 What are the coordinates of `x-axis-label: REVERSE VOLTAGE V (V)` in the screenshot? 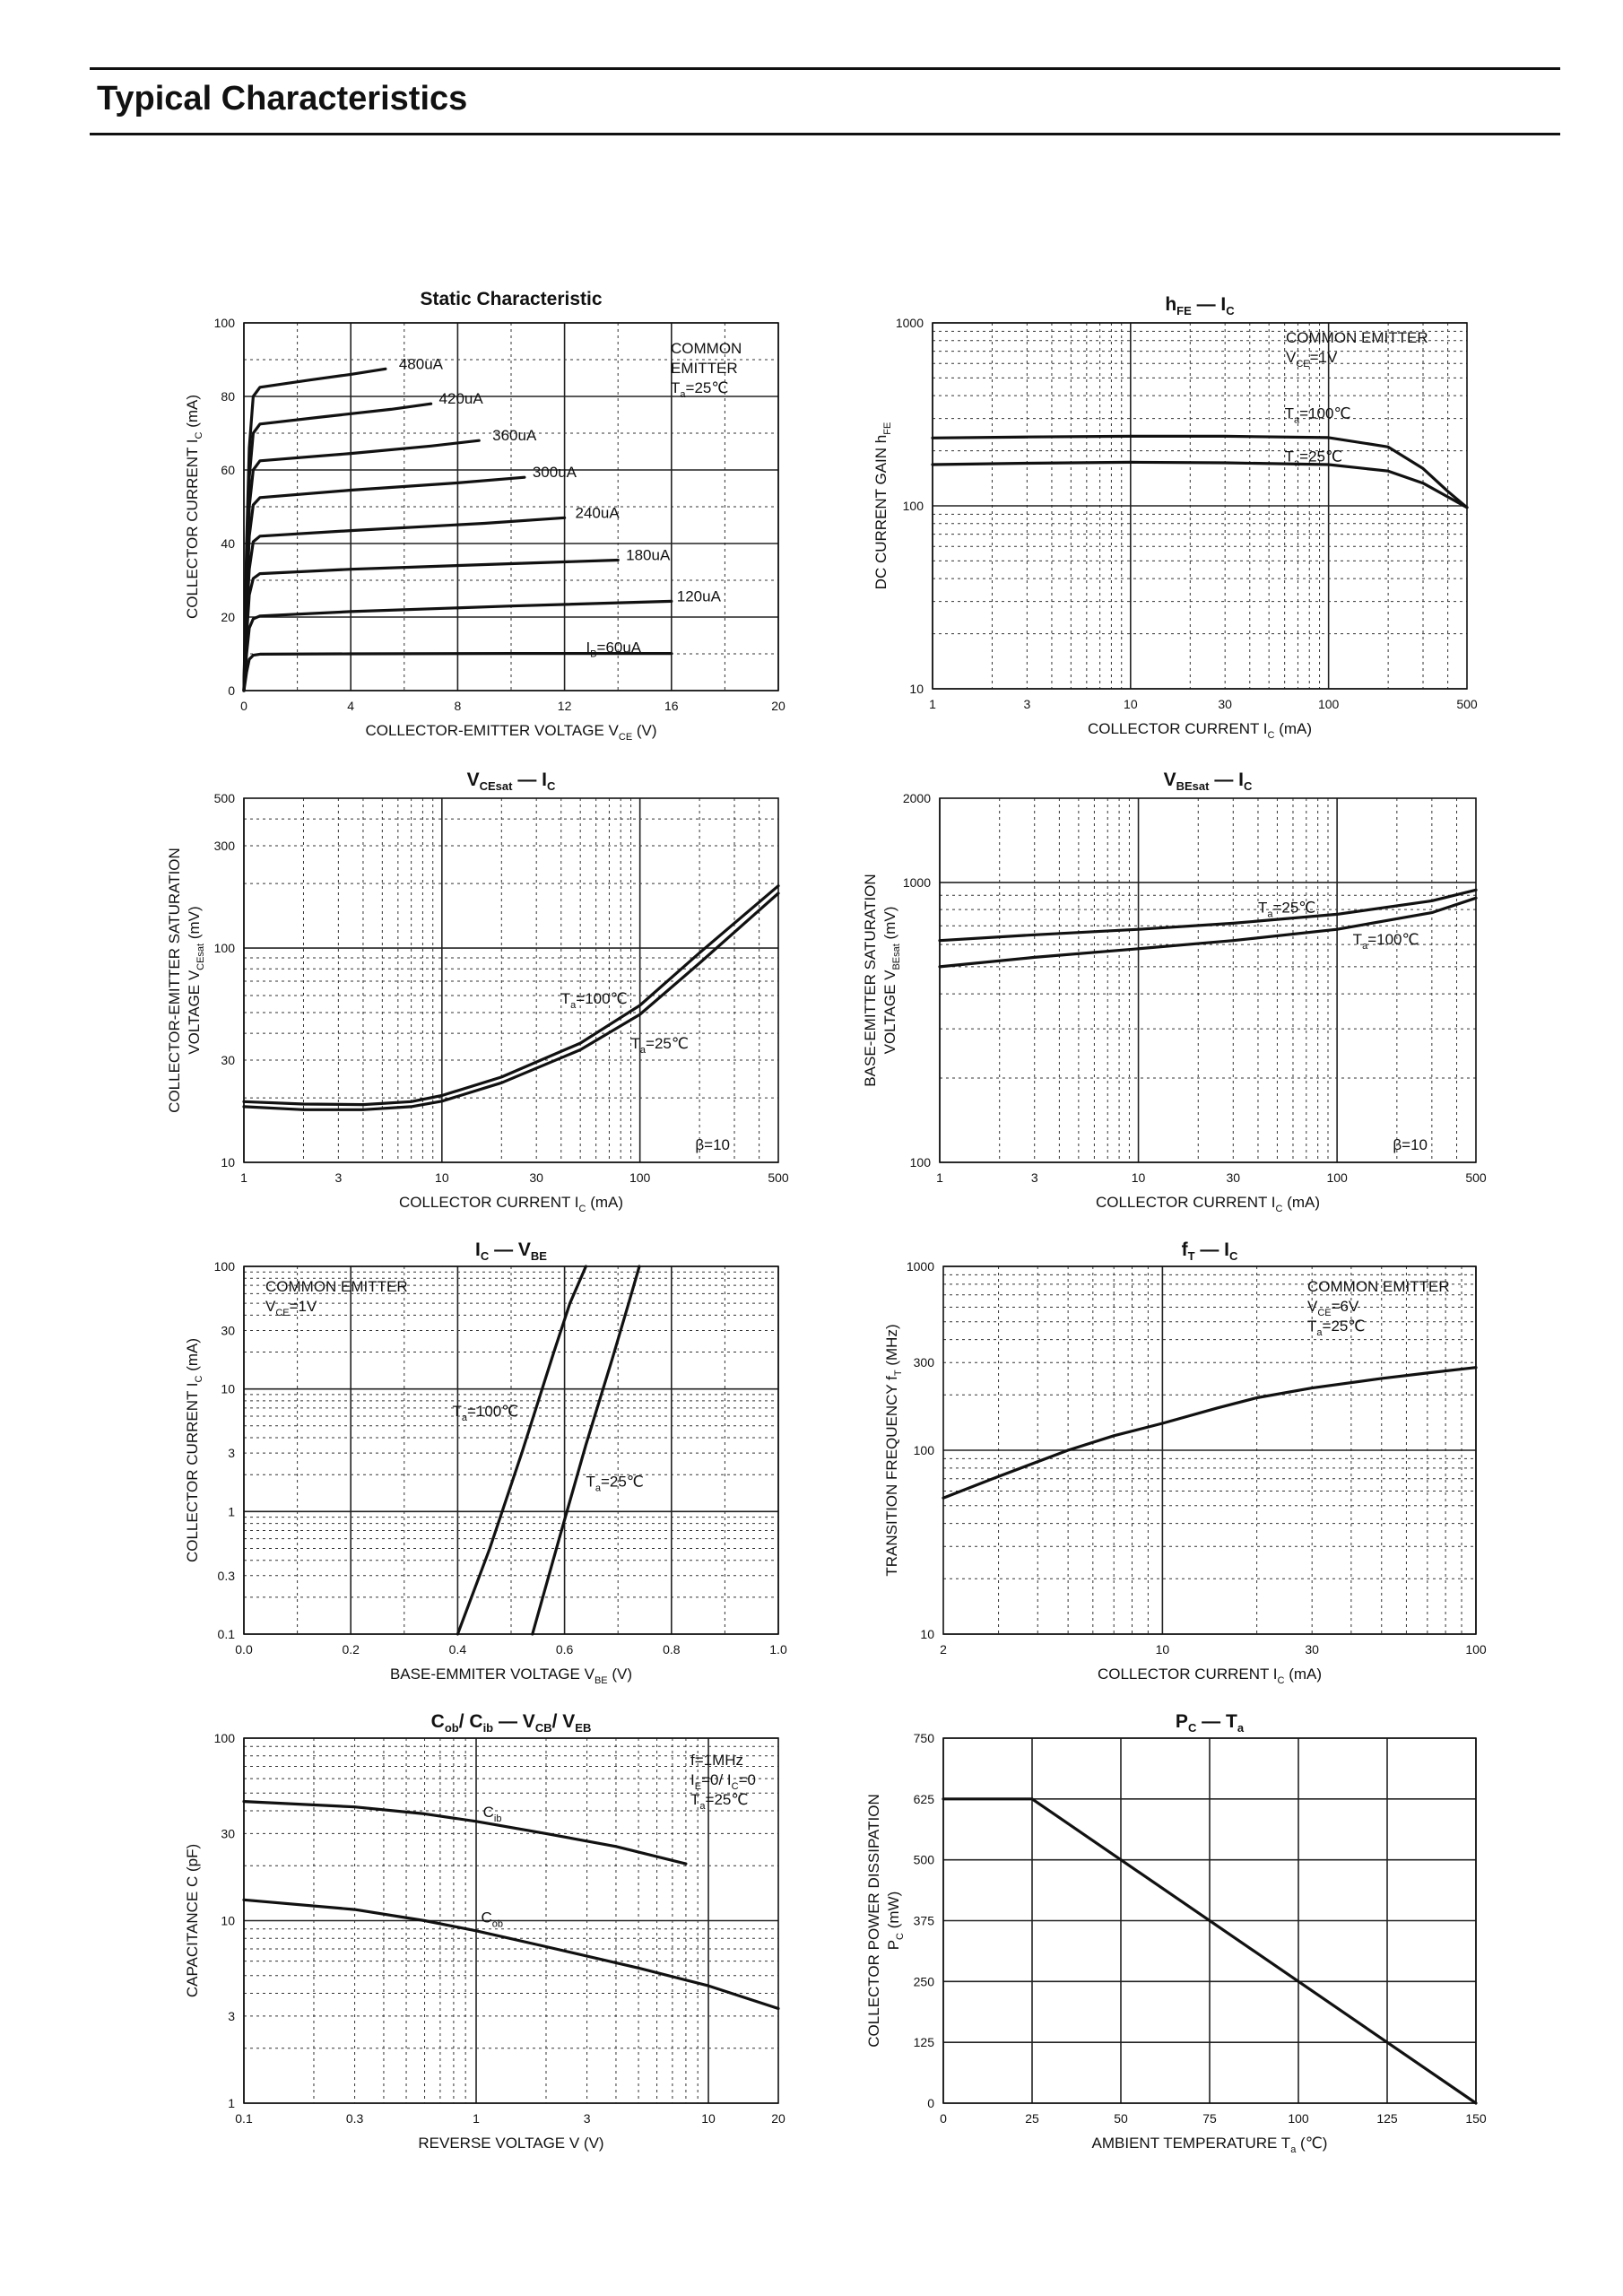 It's located at (510, 2143).